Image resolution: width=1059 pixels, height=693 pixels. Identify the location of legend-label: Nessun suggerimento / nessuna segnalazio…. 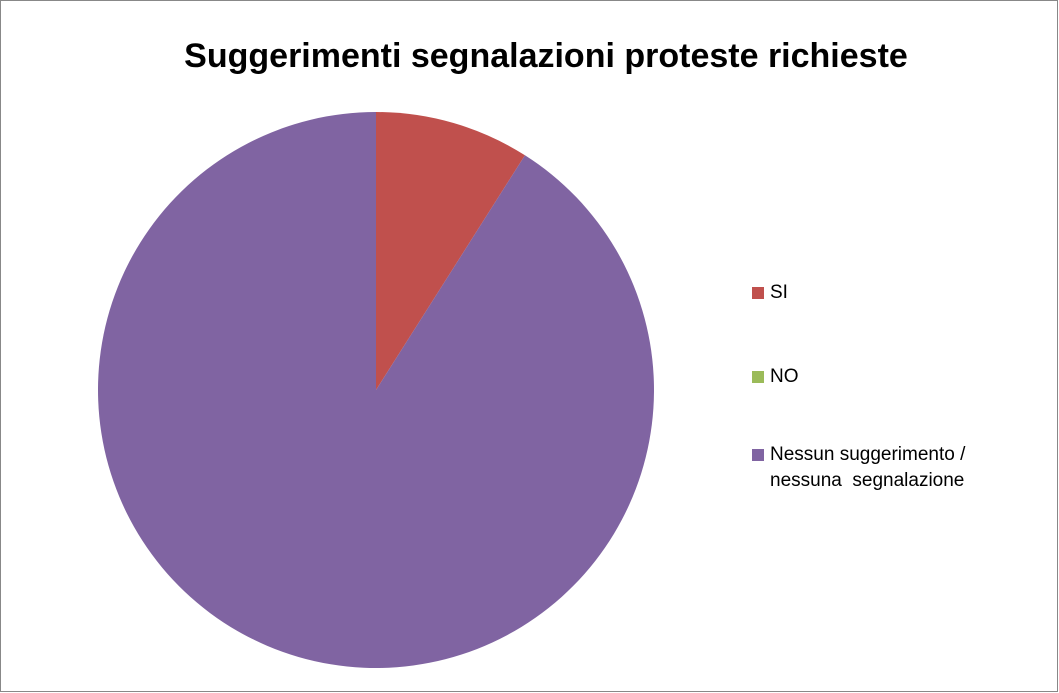
(870, 467).